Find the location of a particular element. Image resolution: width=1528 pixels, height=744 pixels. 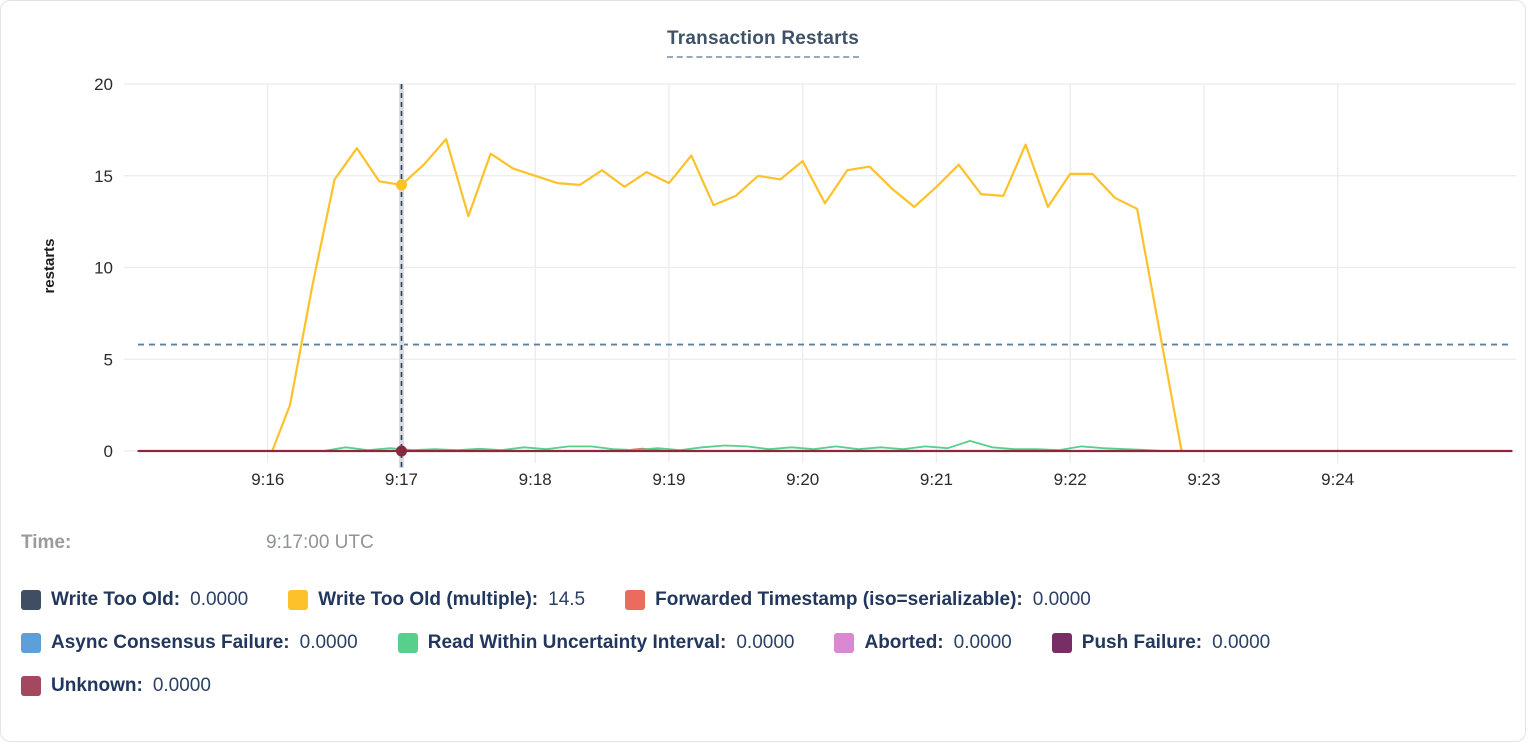

chart-title: Transaction Restarts is located at coordinates (763, 43).